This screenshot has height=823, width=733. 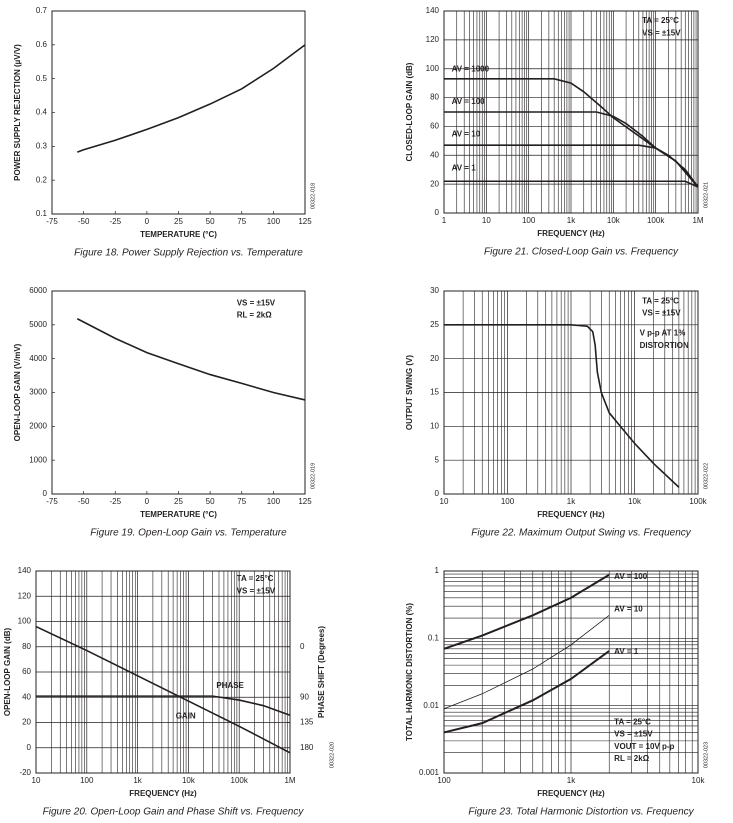 What do you see at coordinates (17, 392) in the screenshot?
I see `y-axis-label: OPEN-LOOP GAIN (V/mV)` at bounding box center [17, 392].